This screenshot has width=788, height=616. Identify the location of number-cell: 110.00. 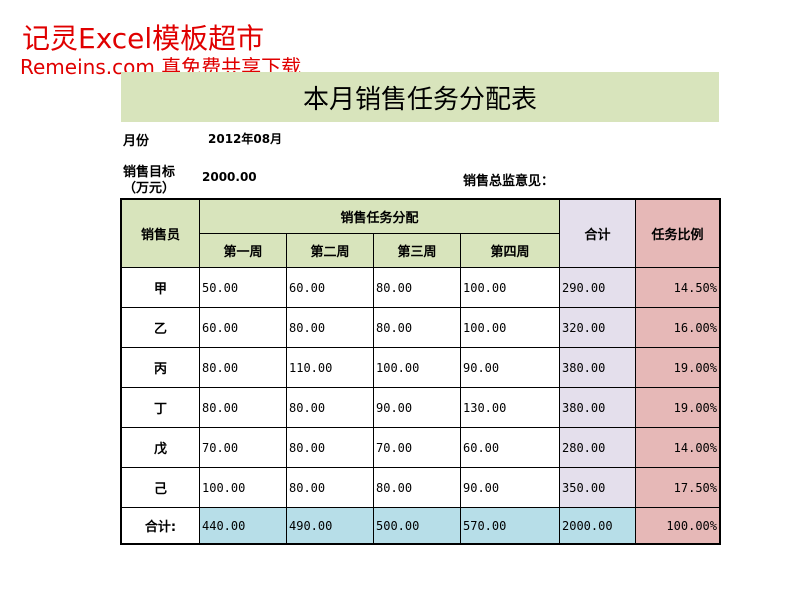
(330, 367).